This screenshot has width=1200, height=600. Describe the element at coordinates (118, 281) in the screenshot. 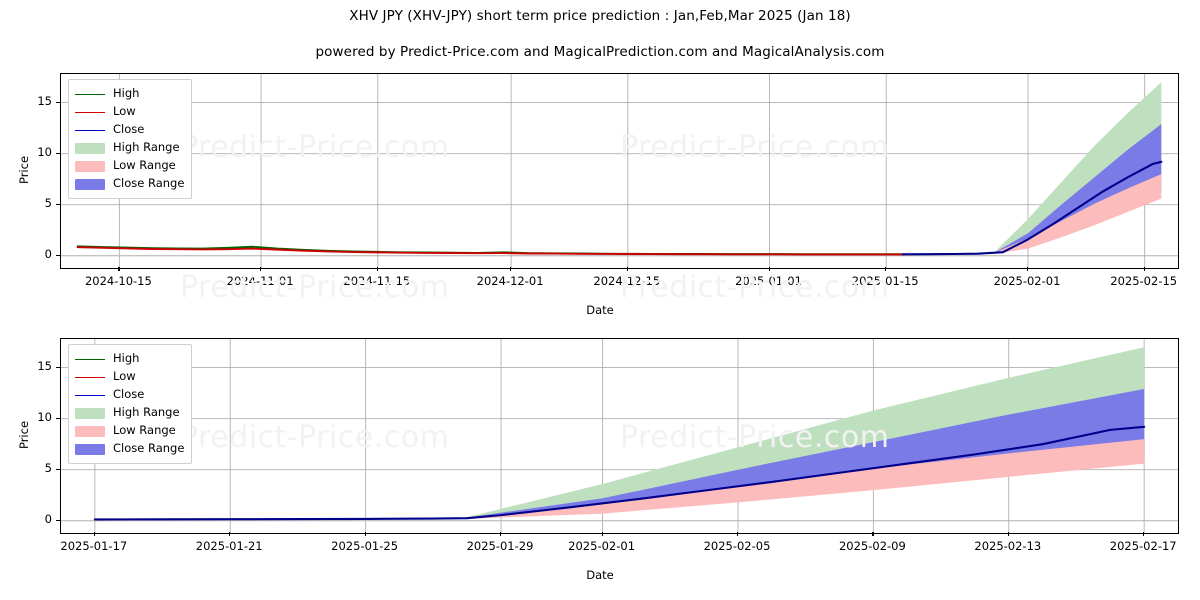

I see `x-tick-label: 2024-10-15` at that location.